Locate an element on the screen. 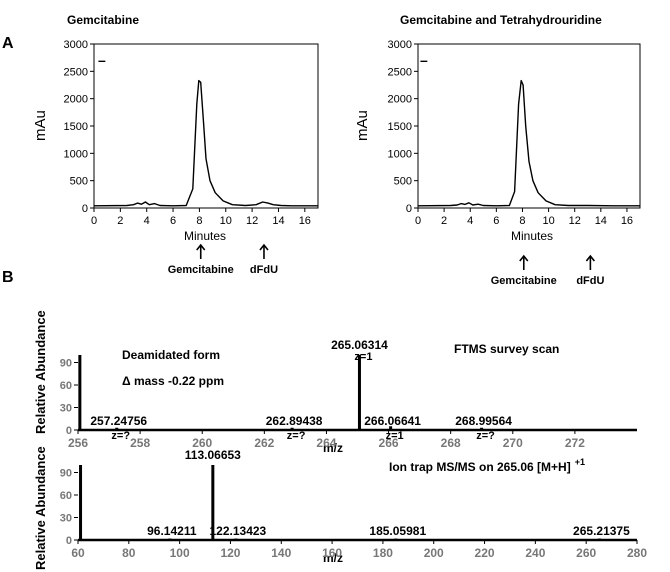 The image size is (670, 572). hplc-left-ytick-label: 3000 is located at coordinates (76, 45).